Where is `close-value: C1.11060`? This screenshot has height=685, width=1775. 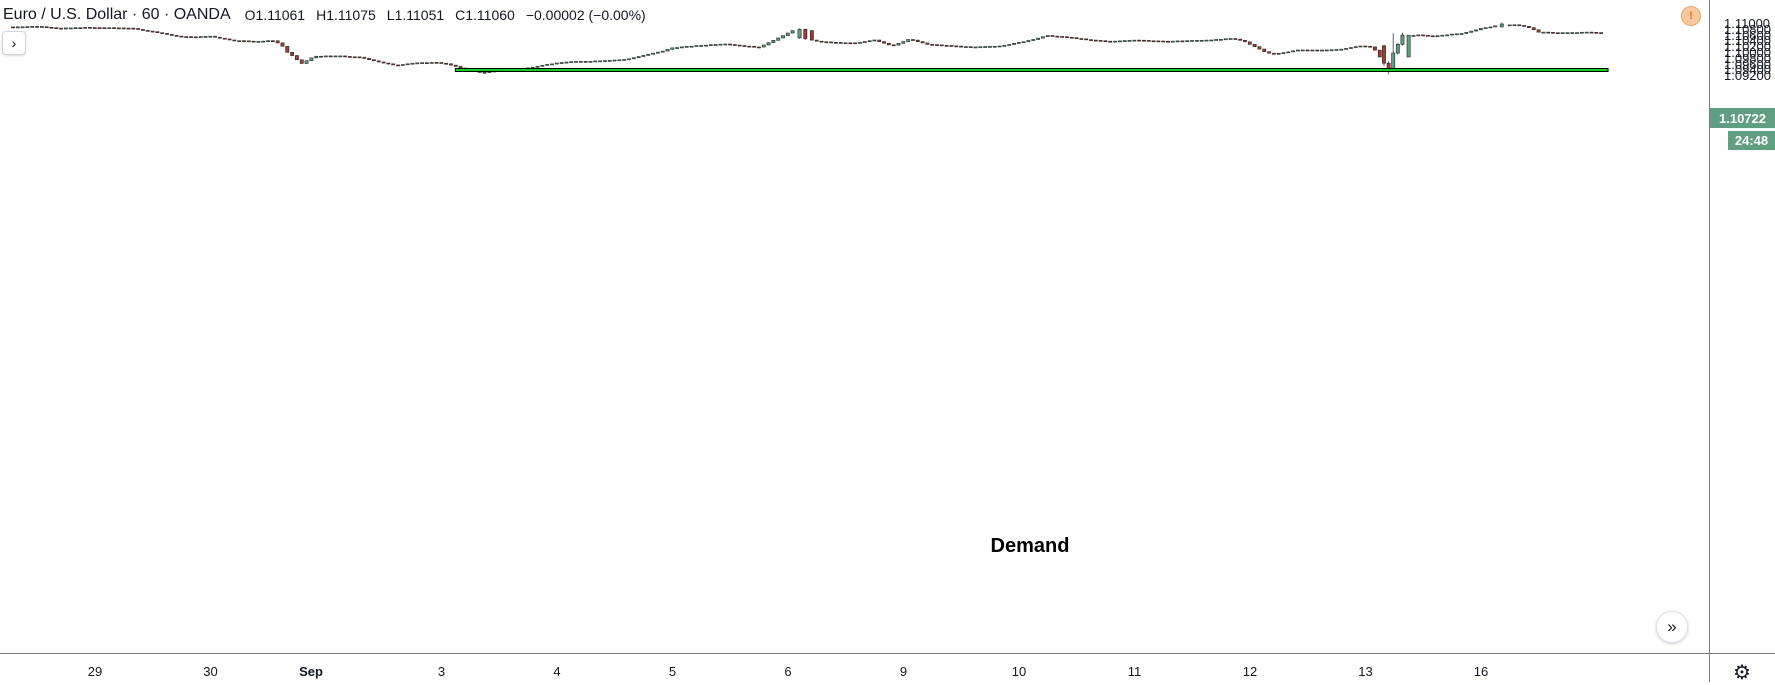 close-value: C1.11060 is located at coordinates (485, 15).